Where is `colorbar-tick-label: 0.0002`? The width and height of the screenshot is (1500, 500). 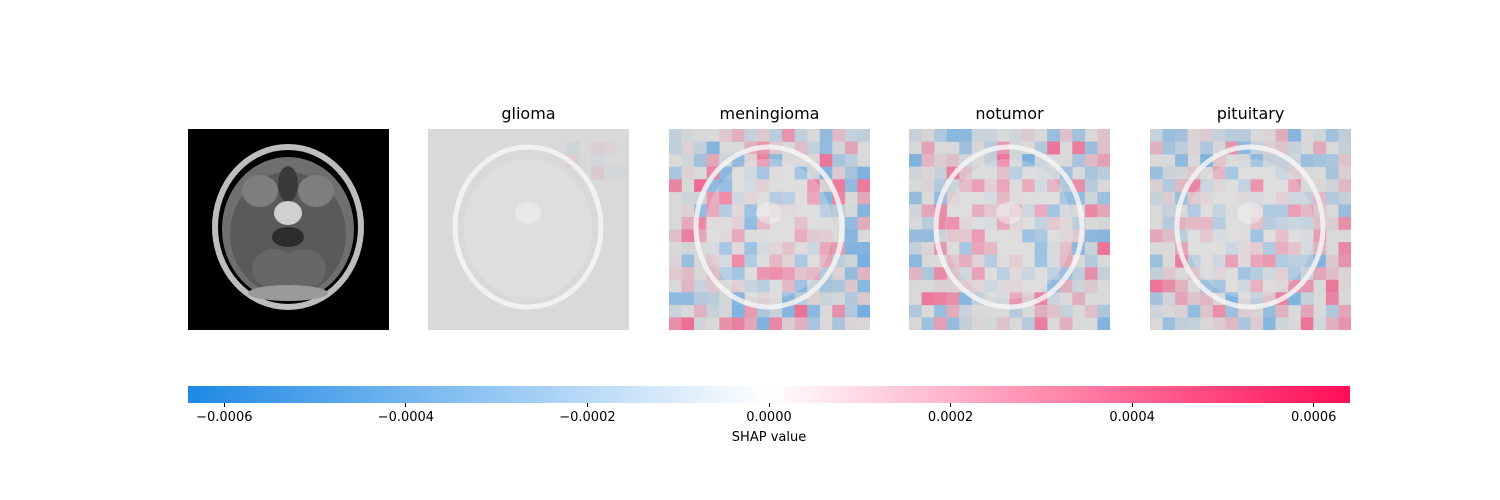
colorbar-tick-label: 0.0002 is located at coordinates (950, 417).